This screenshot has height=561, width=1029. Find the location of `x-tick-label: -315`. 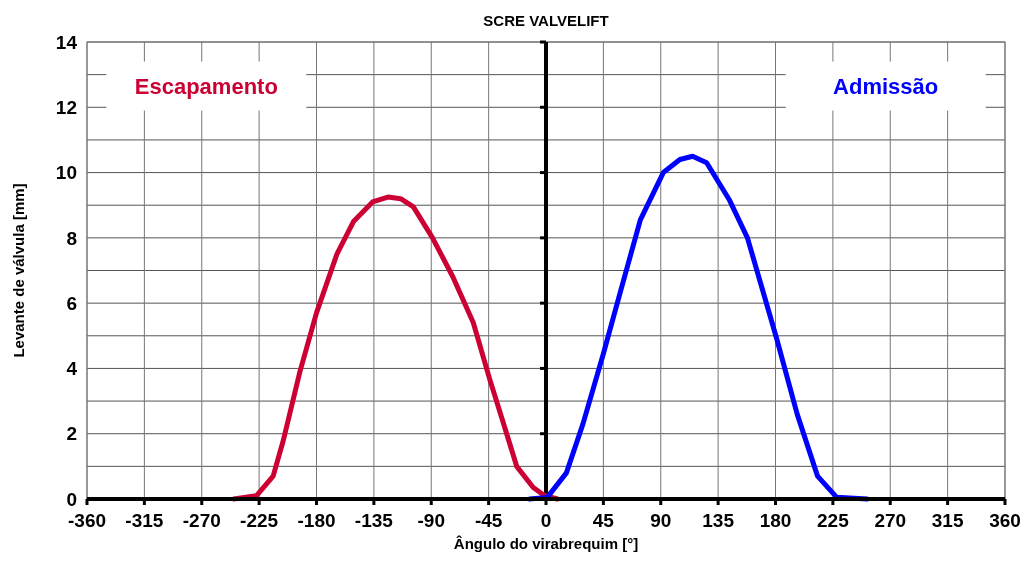

x-tick-label: -315 is located at coordinates (144, 520).